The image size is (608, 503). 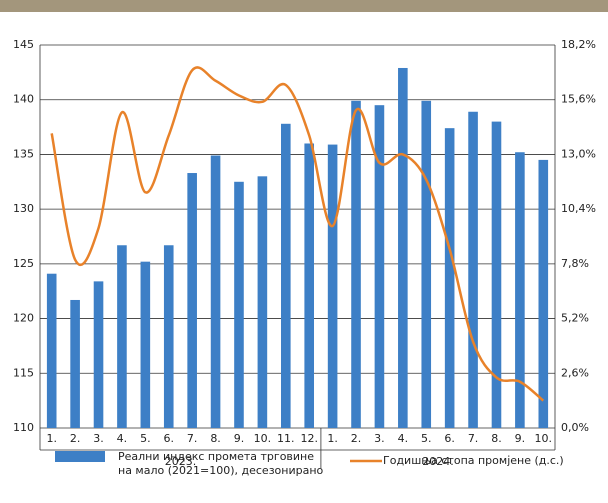 What do you see at coordinates (575, 427) in the screenshot?
I see `y2-tick-label: 0,0%` at bounding box center [575, 427].